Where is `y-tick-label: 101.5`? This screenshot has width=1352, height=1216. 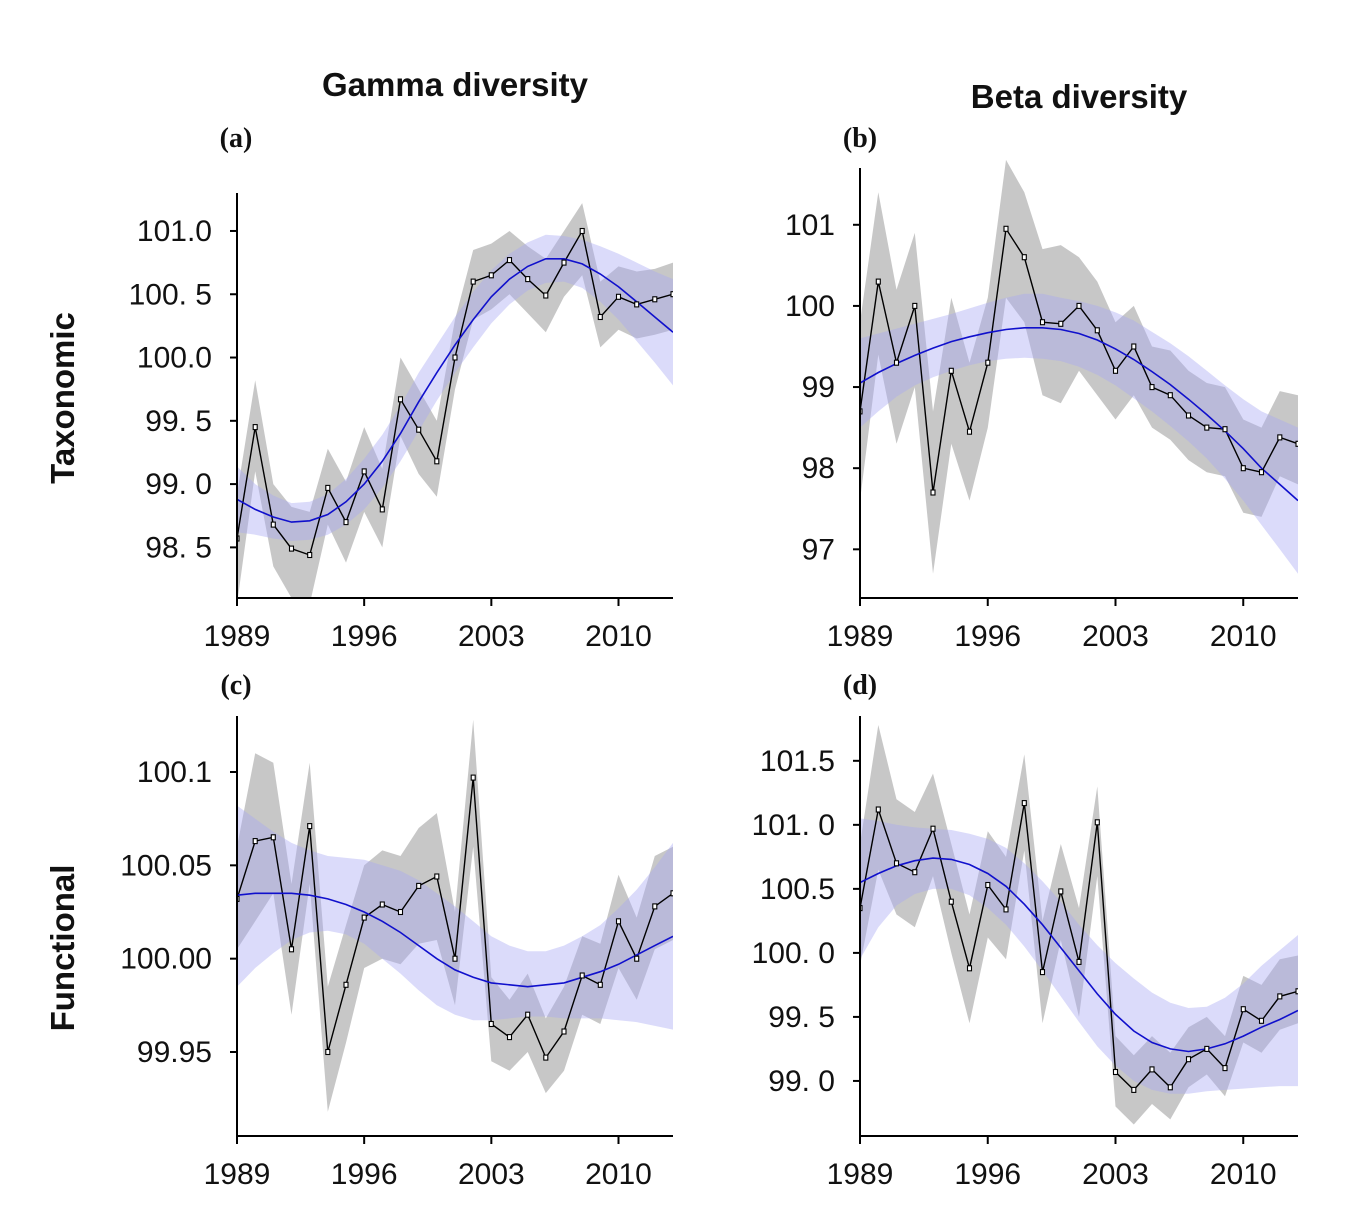
y-tick-label: 101.5 is located at coordinates (797, 761).